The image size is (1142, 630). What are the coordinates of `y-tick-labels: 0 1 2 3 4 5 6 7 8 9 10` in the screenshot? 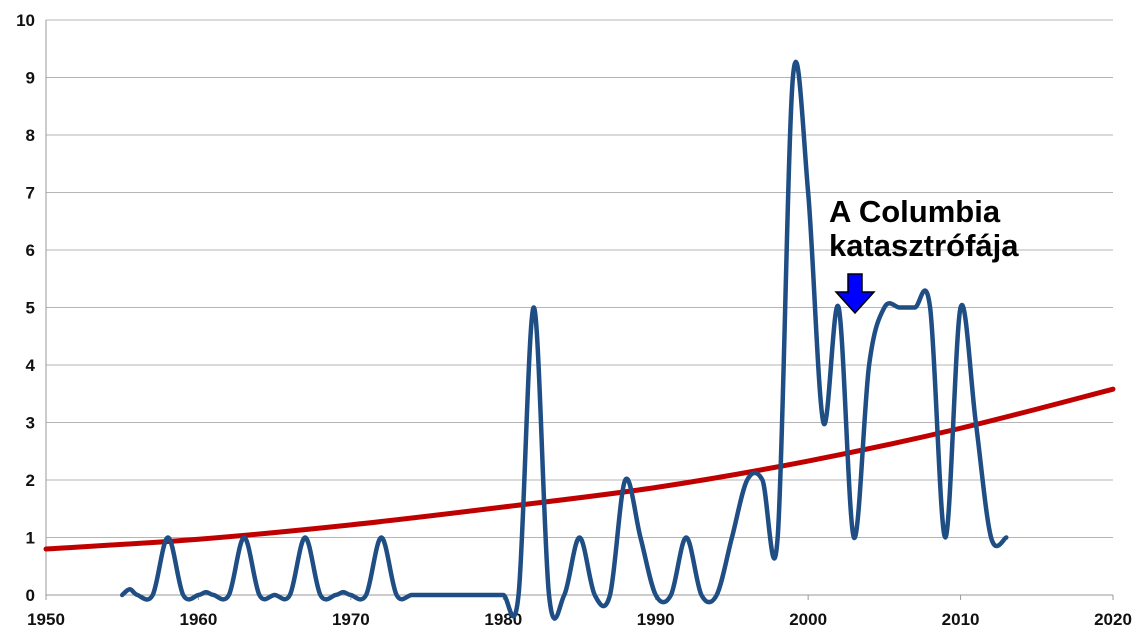 It's located at (25, 308).